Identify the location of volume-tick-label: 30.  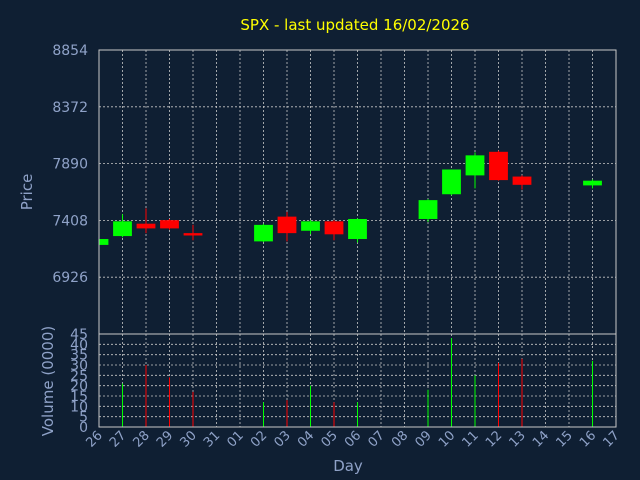
(79, 366).